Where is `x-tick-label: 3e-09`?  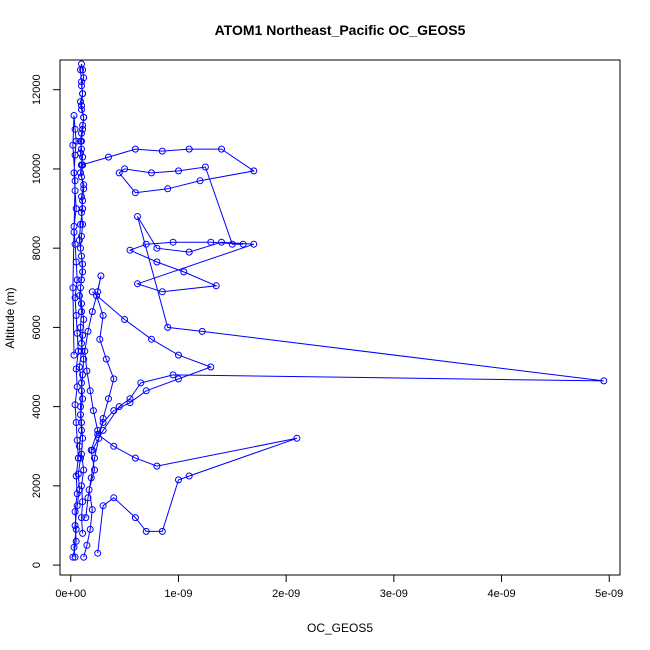
x-tick-label: 3e-09 is located at coordinates (394, 594).